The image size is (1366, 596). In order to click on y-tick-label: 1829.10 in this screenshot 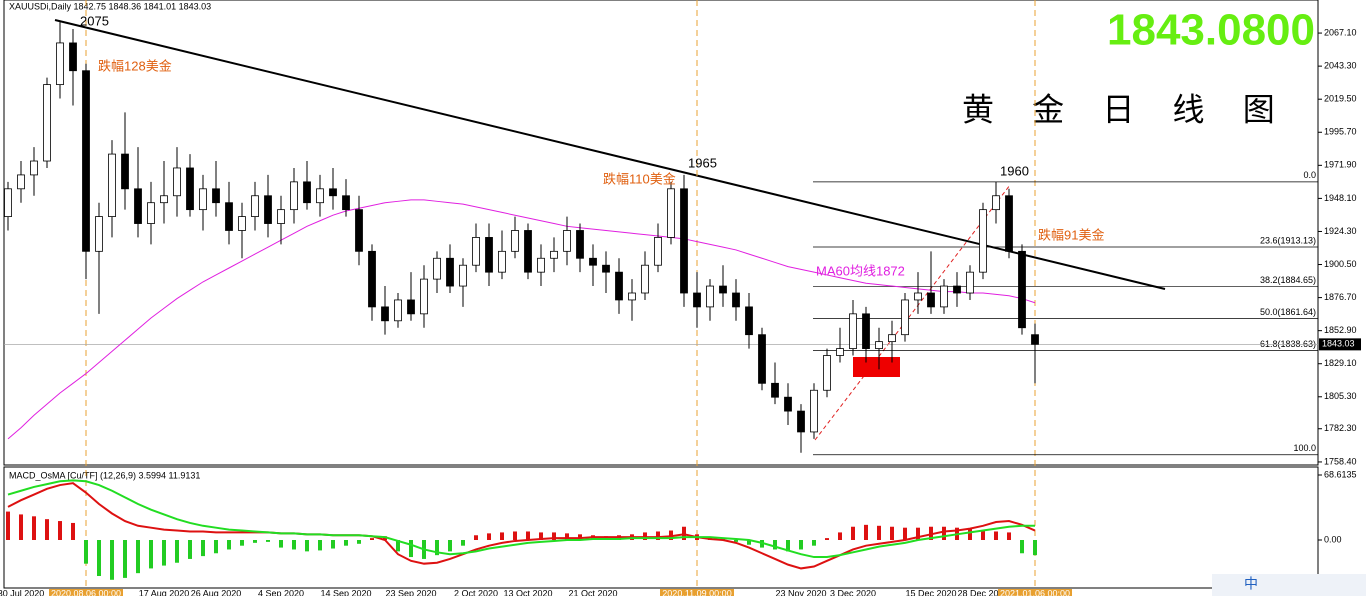, I will do `click(1340, 363)`.